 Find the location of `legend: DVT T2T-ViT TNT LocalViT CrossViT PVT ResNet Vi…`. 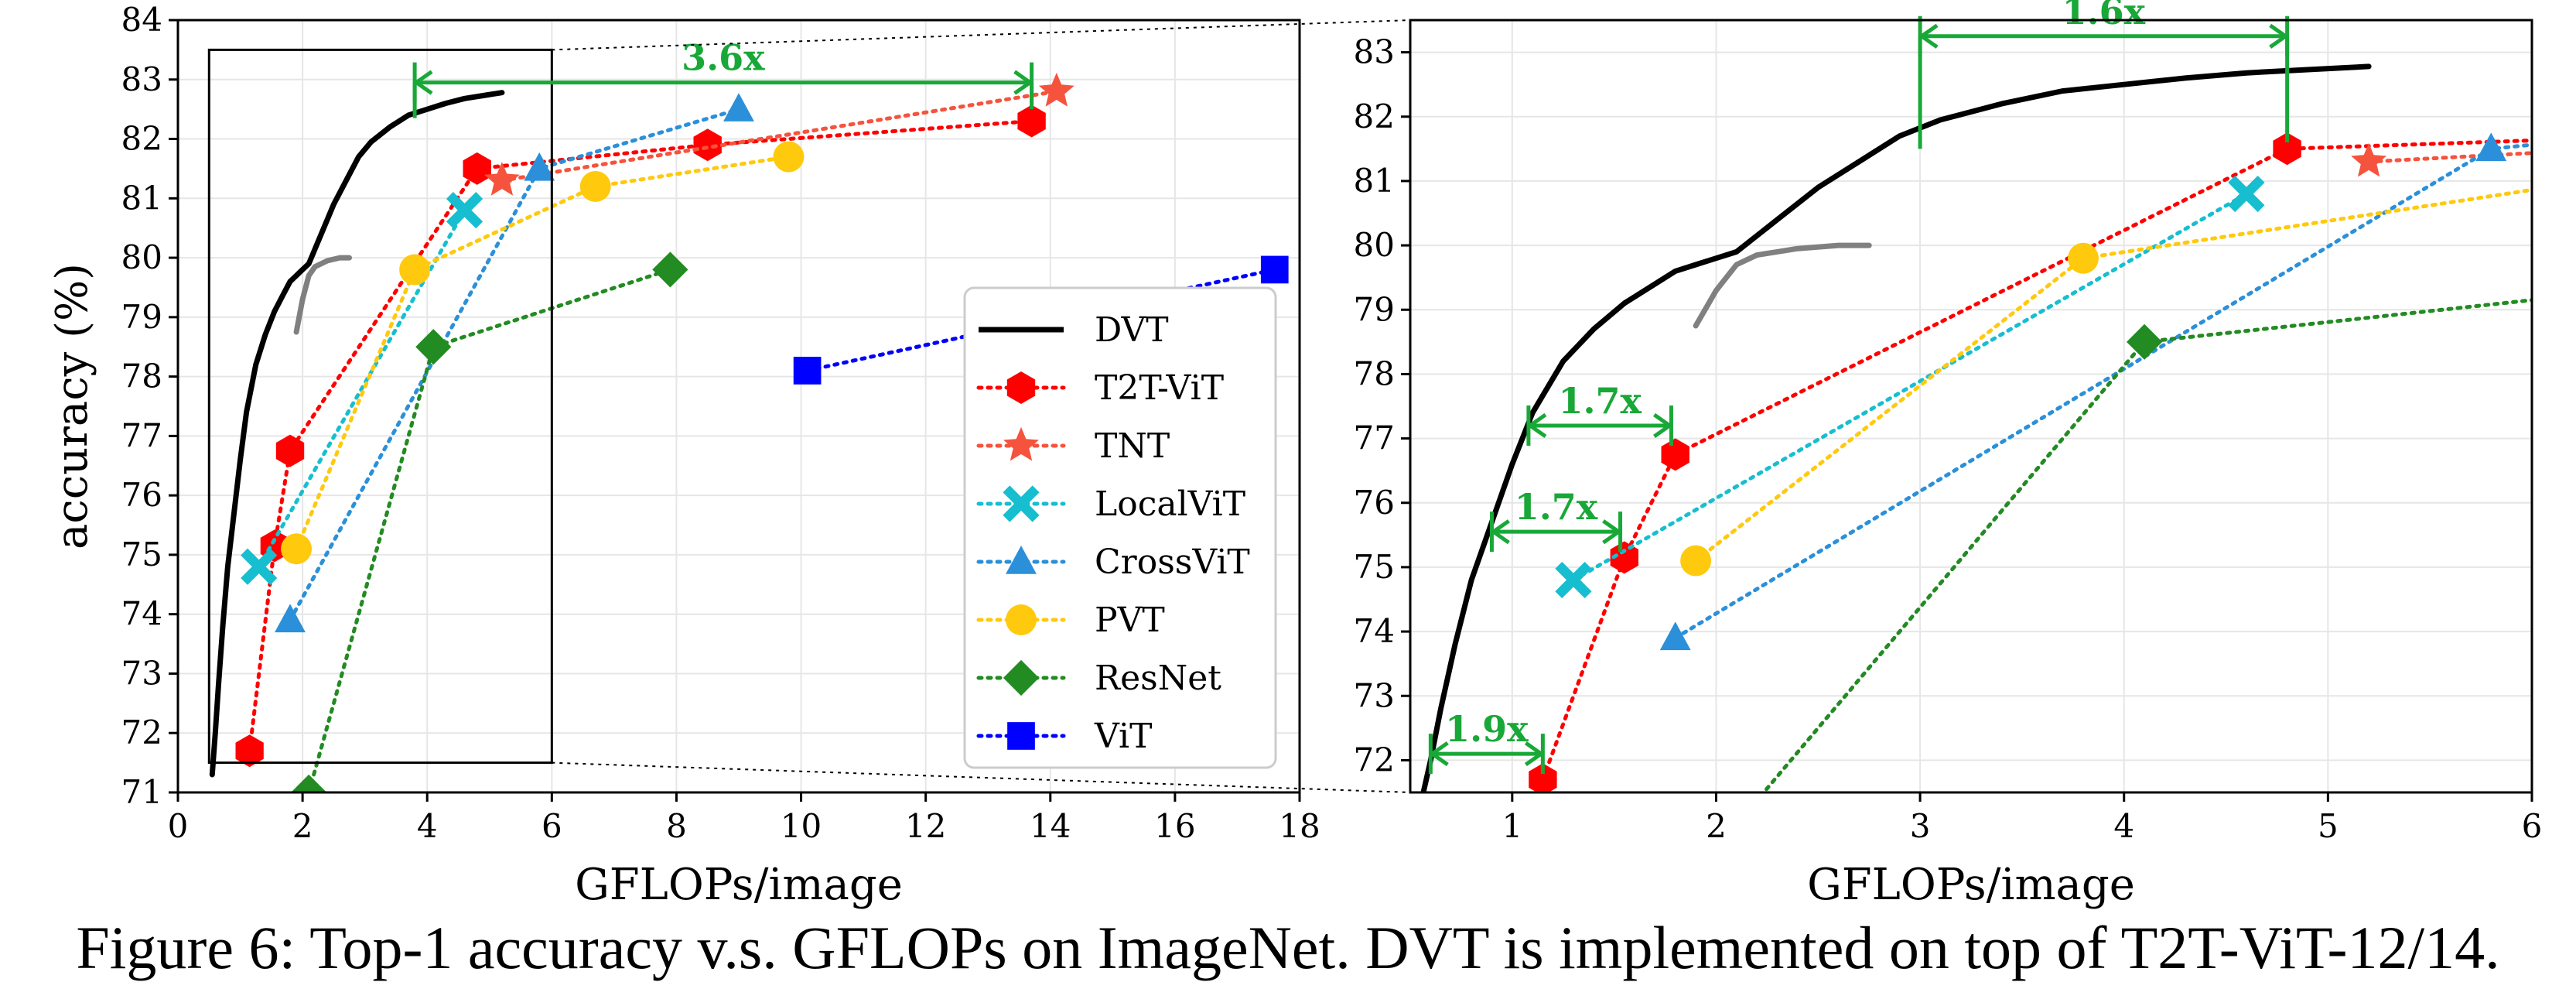

legend: DVT T2T-ViT TNT LocalViT CrossViT PVT ResNet Vi… is located at coordinates (1120, 527).